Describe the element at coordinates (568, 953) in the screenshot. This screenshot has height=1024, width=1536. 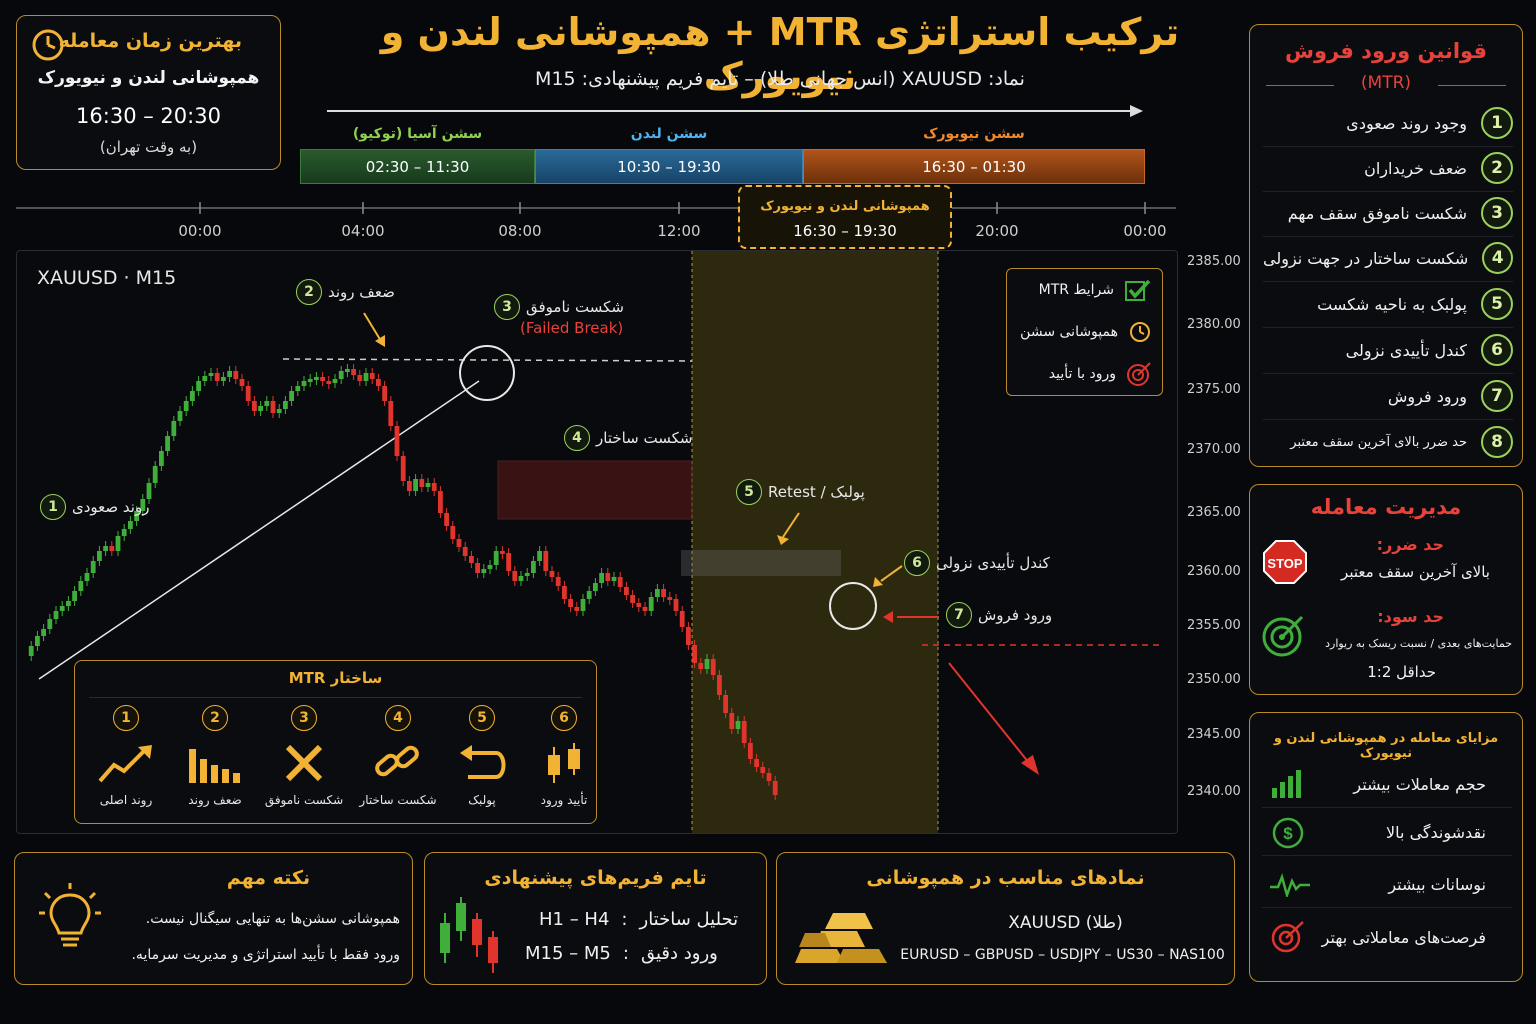
I see `timeframe-entry-value: M15 – M5` at that location.